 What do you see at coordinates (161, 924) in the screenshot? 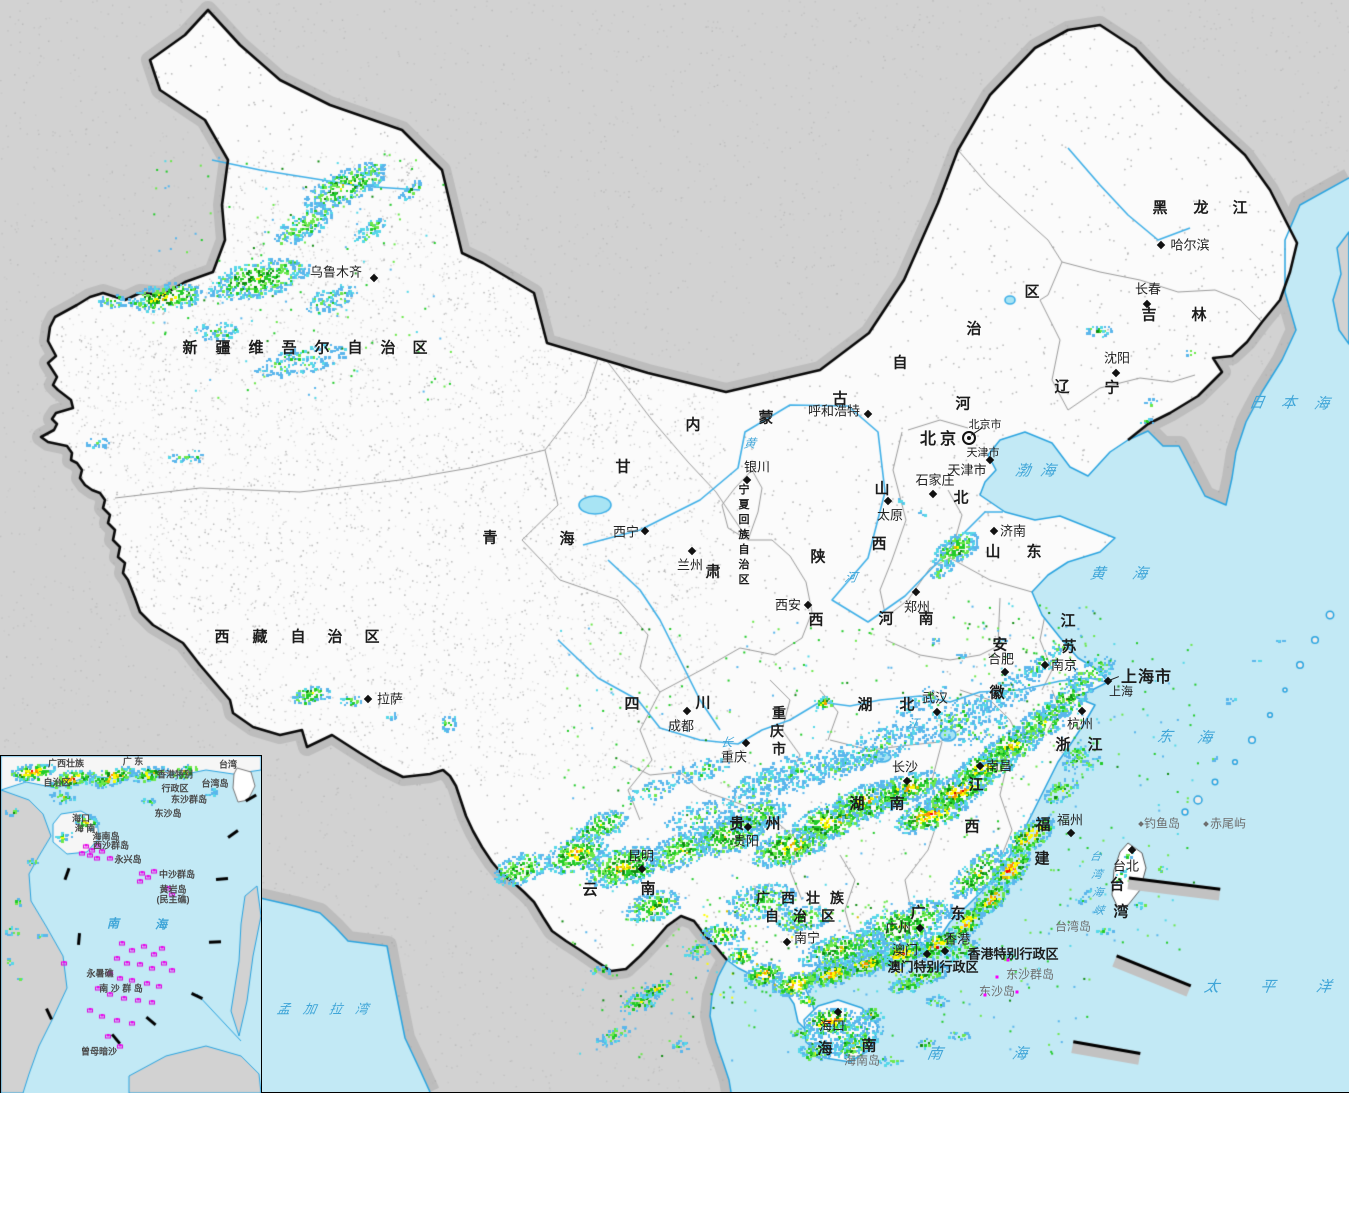
I see `inset-label: 海` at bounding box center [161, 924].